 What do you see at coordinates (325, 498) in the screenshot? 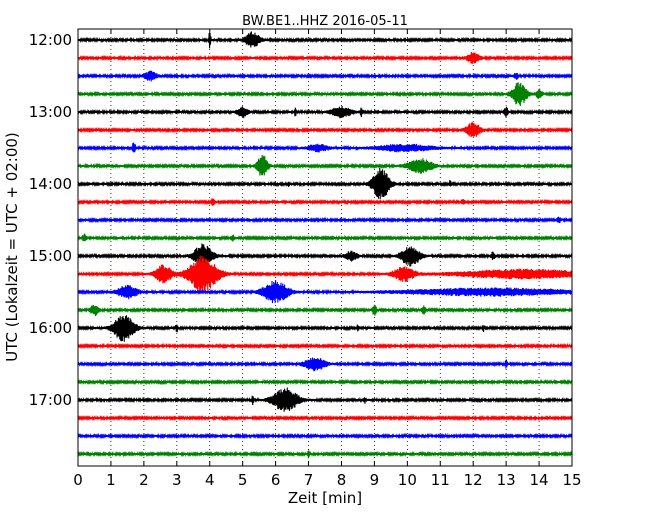
I see `x-axis-label: Zeit [min]` at bounding box center [325, 498].